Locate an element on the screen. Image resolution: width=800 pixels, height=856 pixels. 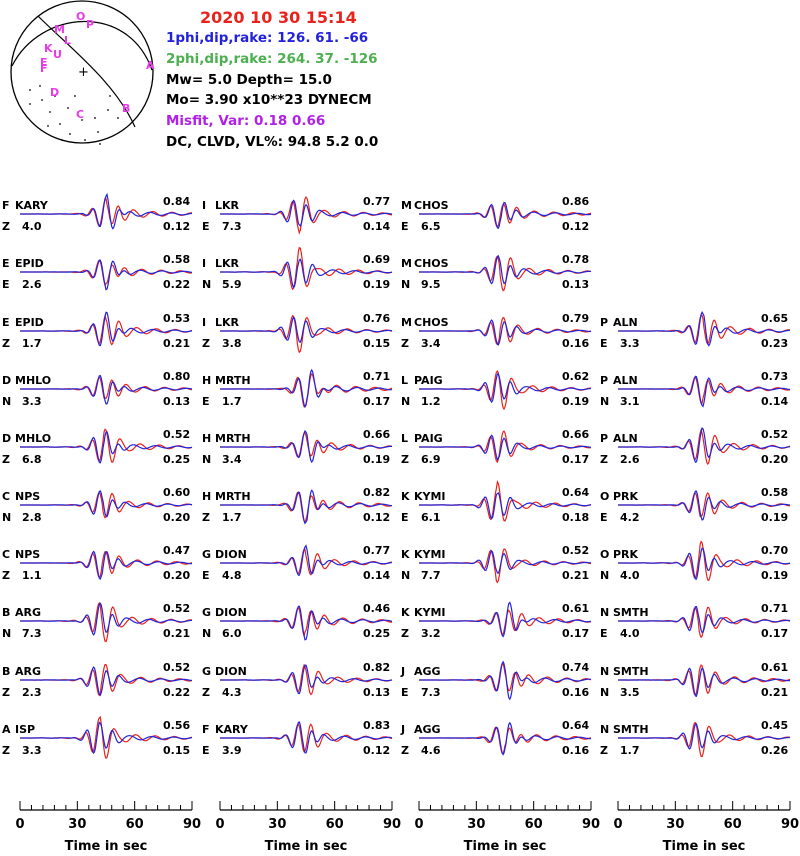
panel-distance: 2.6 is located at coordinates (32, 284).